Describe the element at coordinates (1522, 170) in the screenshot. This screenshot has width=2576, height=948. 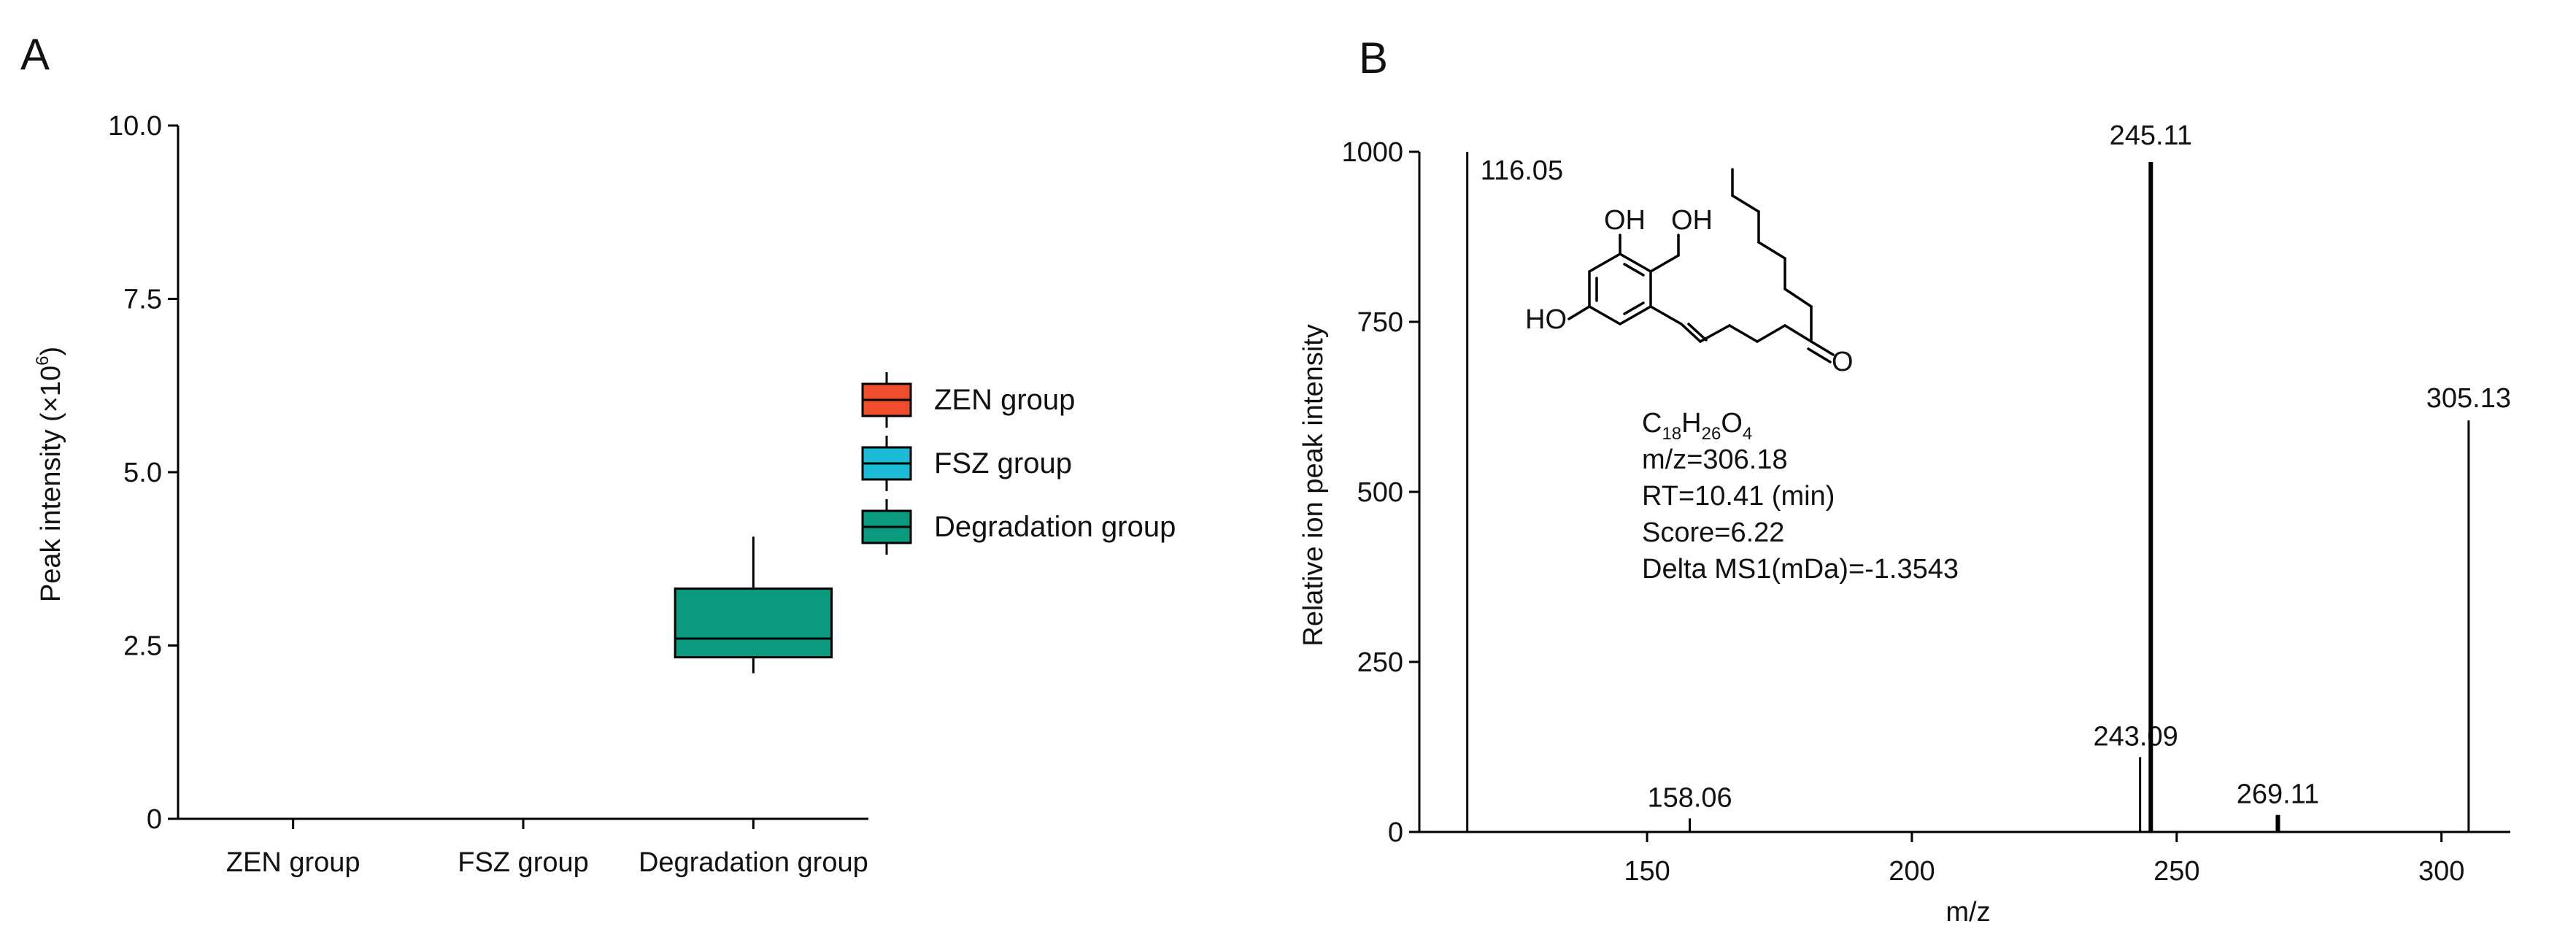
I see `peak-label: 116.05` at that location.